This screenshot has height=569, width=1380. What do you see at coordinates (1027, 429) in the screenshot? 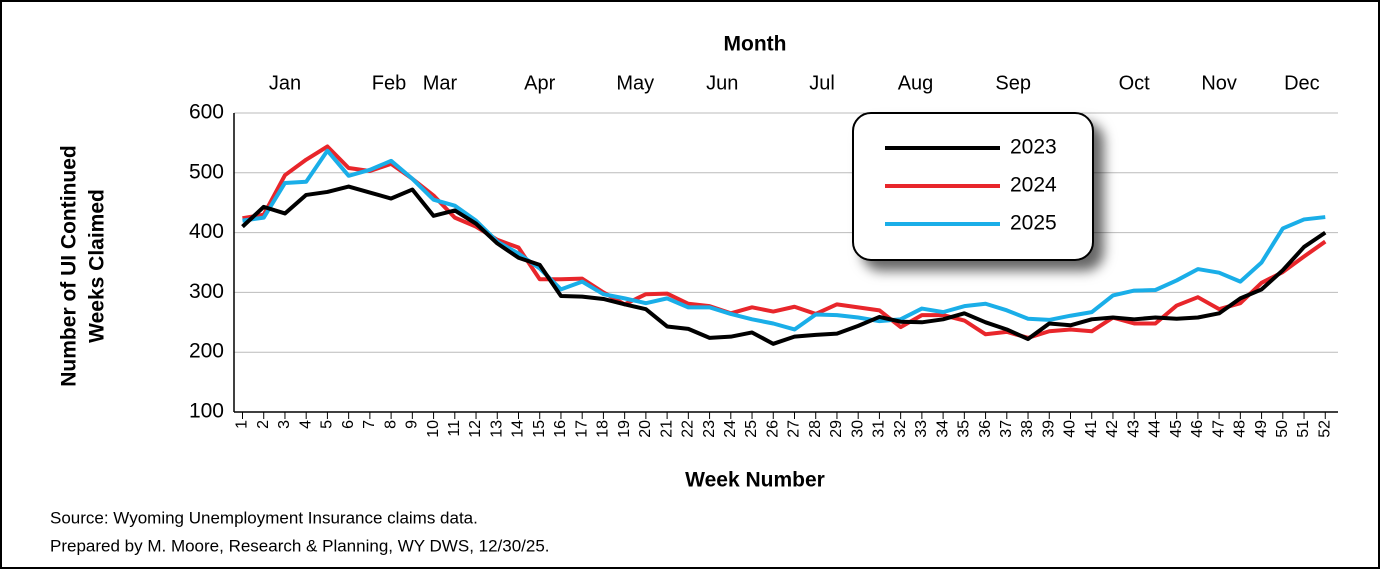
I see `x-tick-label: 38` at bounding box center [1027, 429].